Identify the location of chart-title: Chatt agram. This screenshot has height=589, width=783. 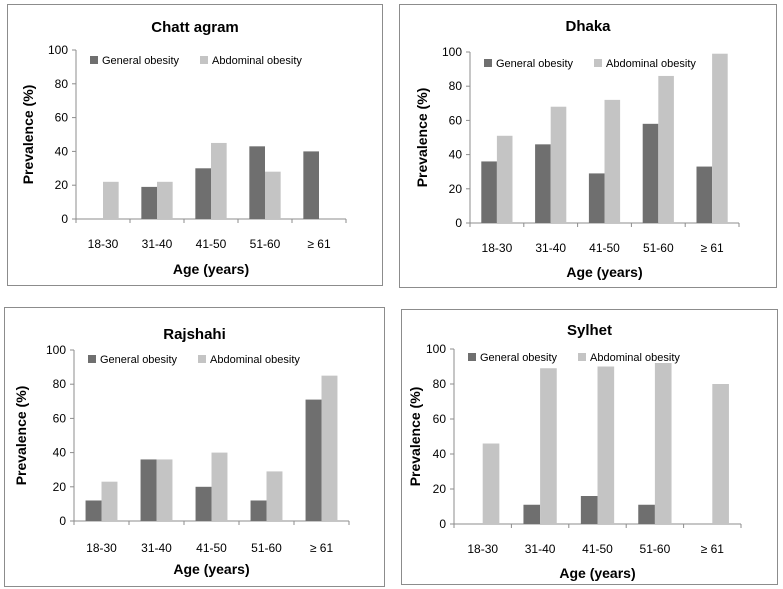
(195, 27).